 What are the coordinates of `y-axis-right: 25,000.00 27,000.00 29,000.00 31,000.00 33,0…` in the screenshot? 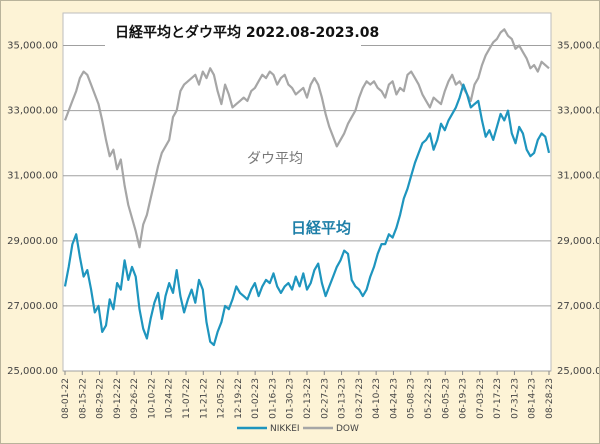 It's located at (578, 209).